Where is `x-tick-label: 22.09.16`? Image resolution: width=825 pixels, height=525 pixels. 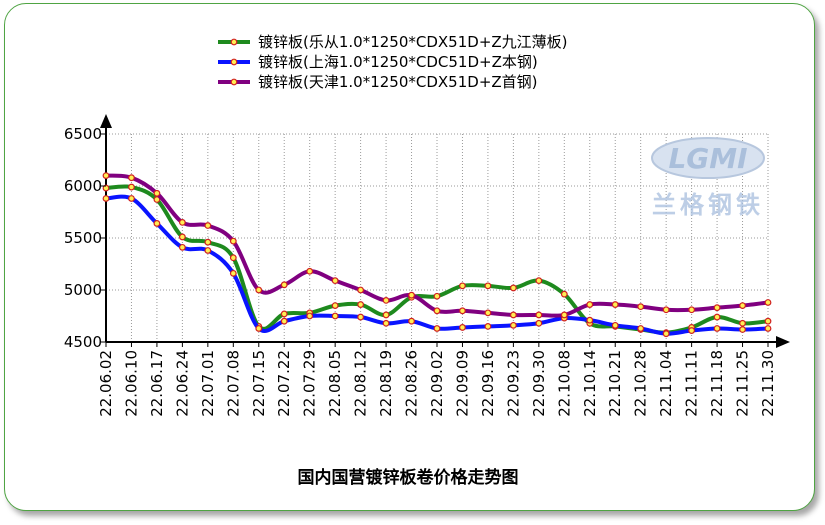
x-tick-label: 22.09.16 is located at coordinates (488, 383).